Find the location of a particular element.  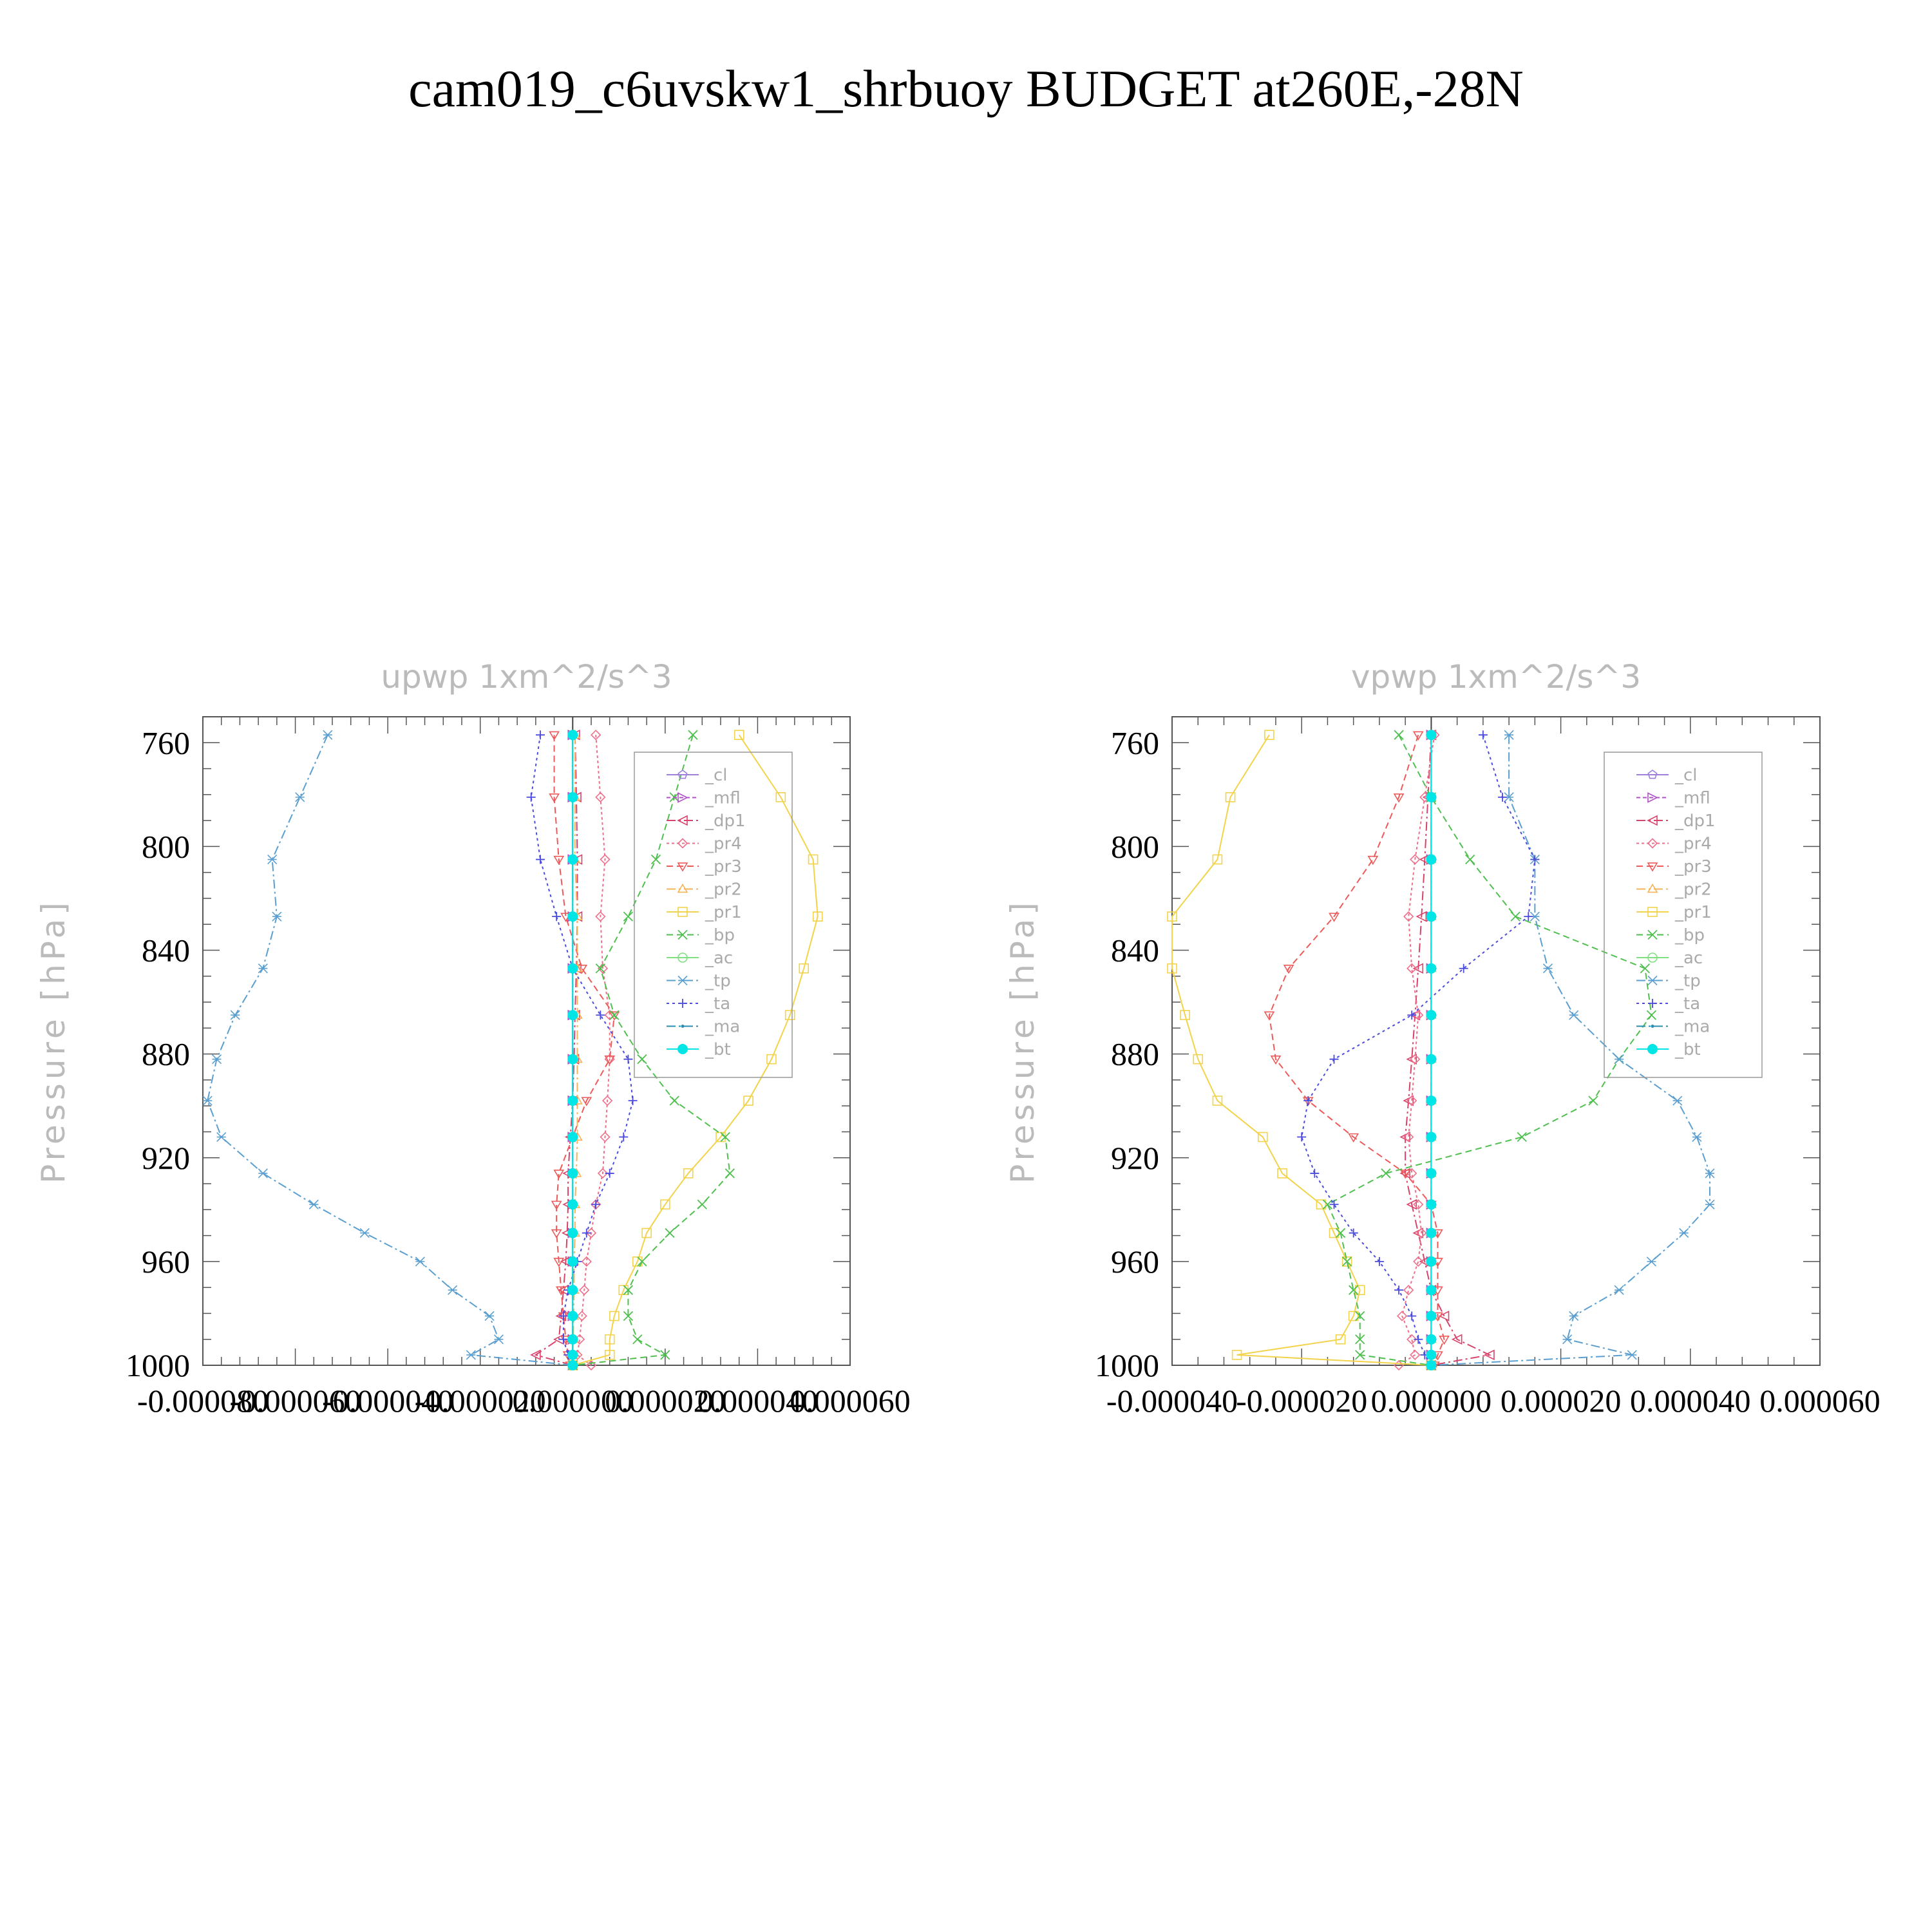

upwp-y-tick-label: 760 is located at coordinates (166, 743).